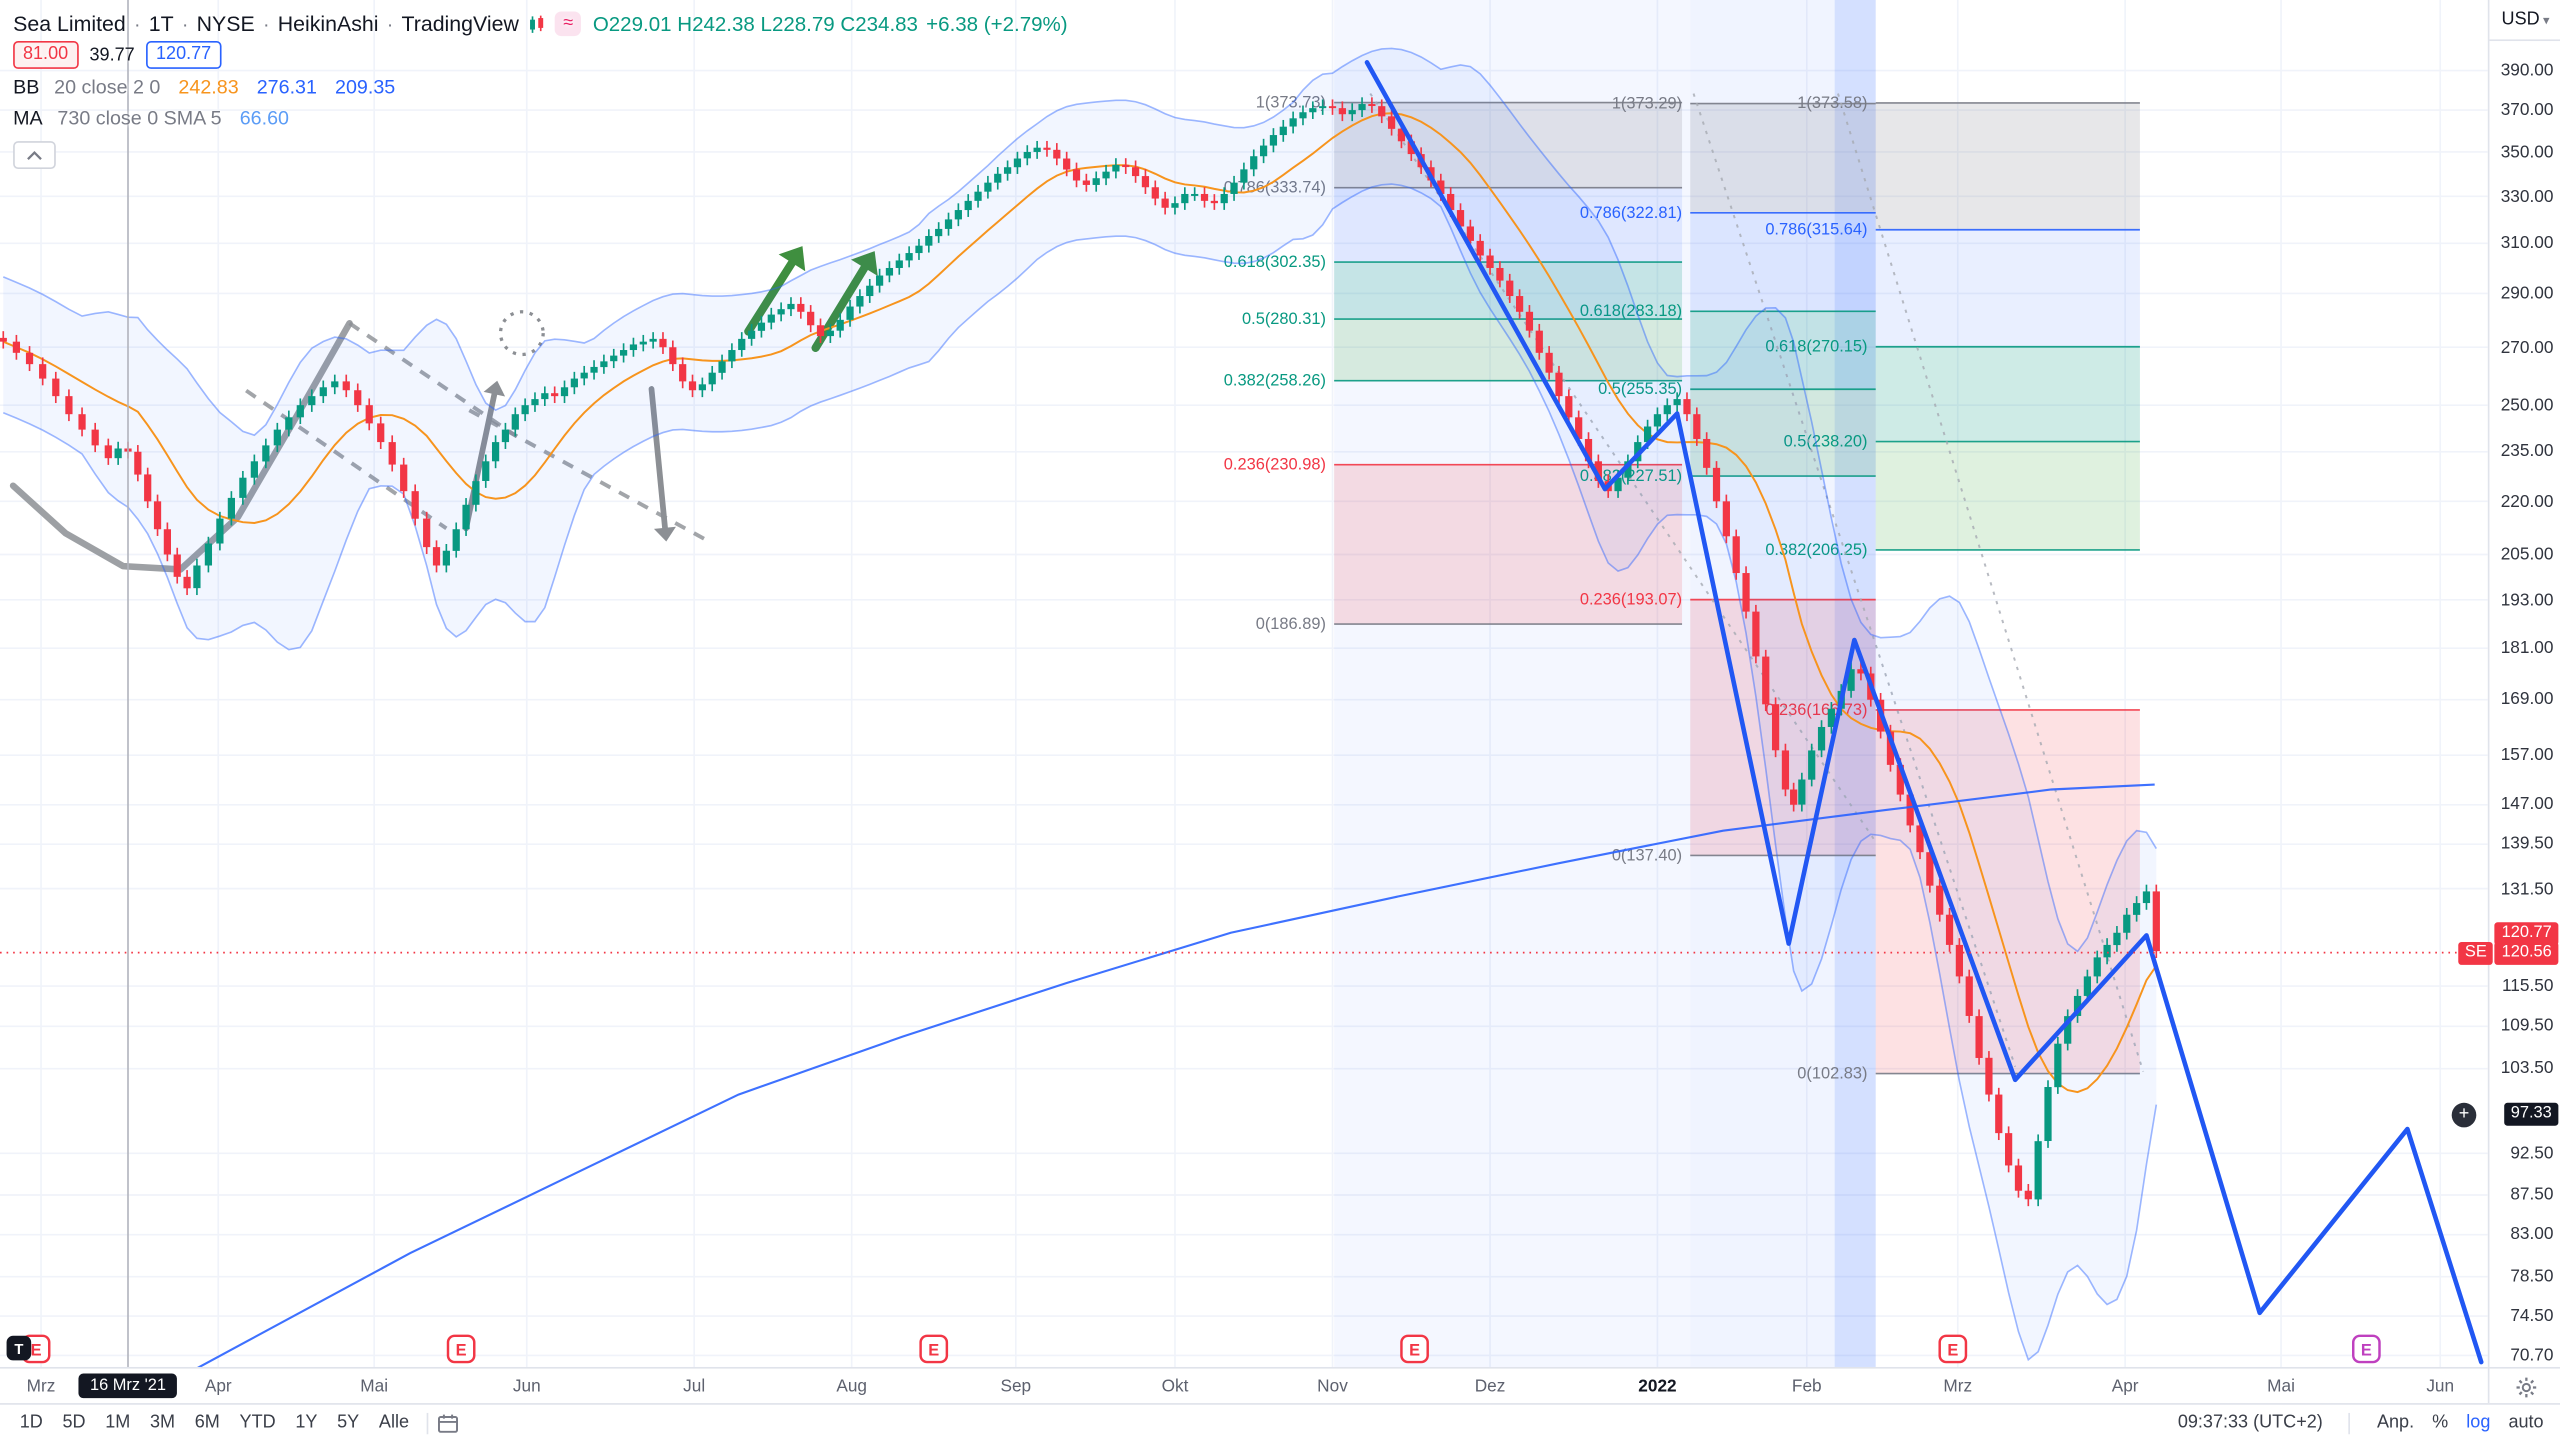  I want to click on chevron-up-icon, so click(34, 155).